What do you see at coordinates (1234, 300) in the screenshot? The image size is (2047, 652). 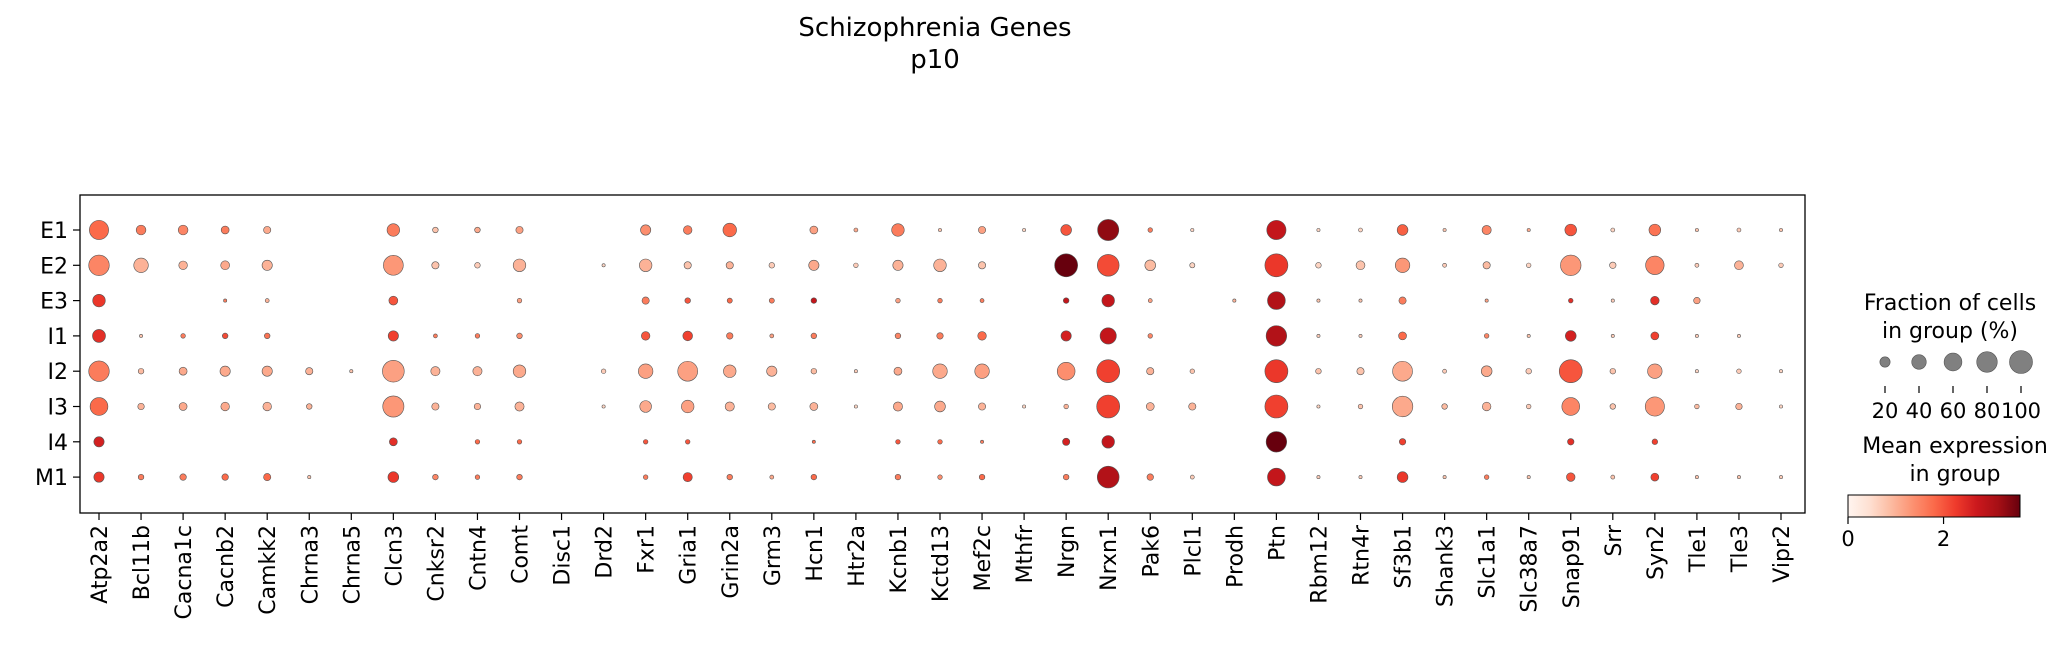 I see `dot-e3-prodh` at bounding box center [1234, 300].